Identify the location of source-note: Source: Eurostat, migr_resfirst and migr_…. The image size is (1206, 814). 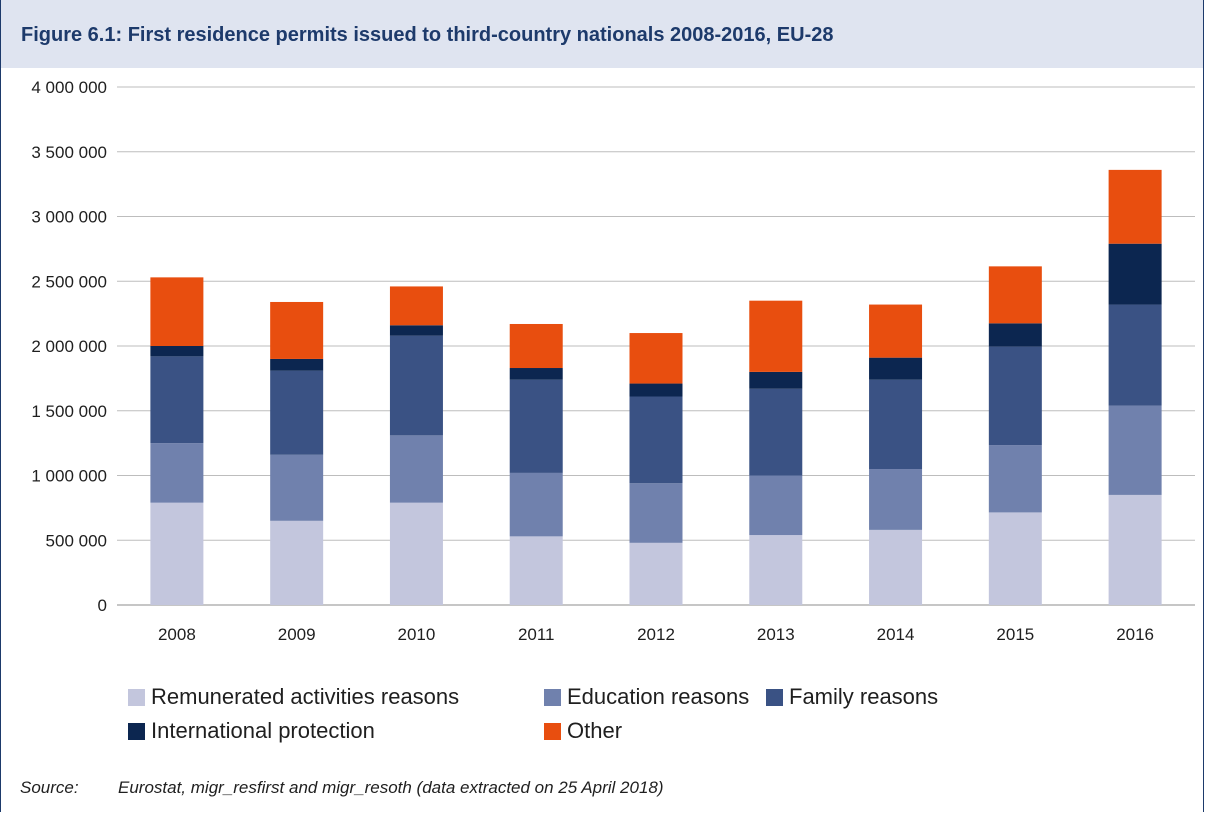
(342, 788).